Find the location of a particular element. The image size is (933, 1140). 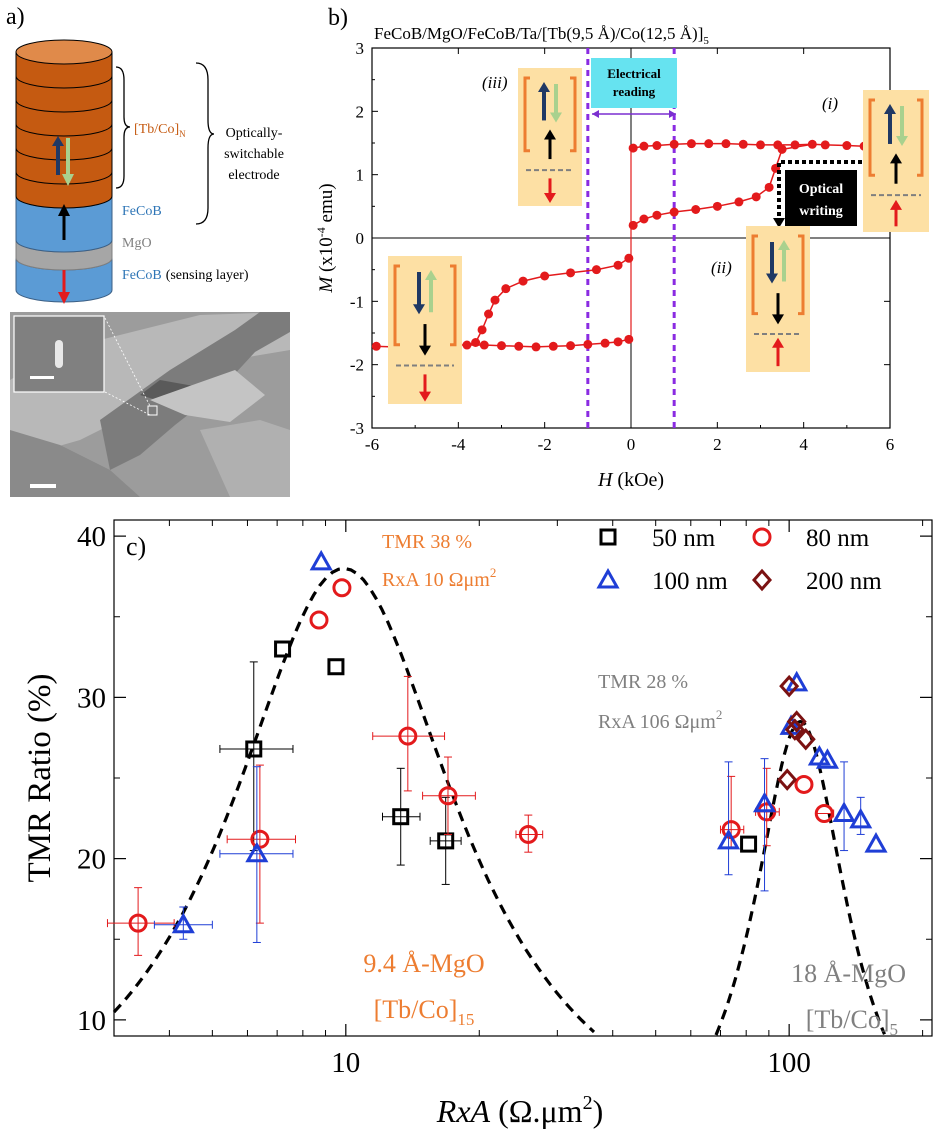

electrical-reading-label-1: Electrical is located at coordinates (634, 73).